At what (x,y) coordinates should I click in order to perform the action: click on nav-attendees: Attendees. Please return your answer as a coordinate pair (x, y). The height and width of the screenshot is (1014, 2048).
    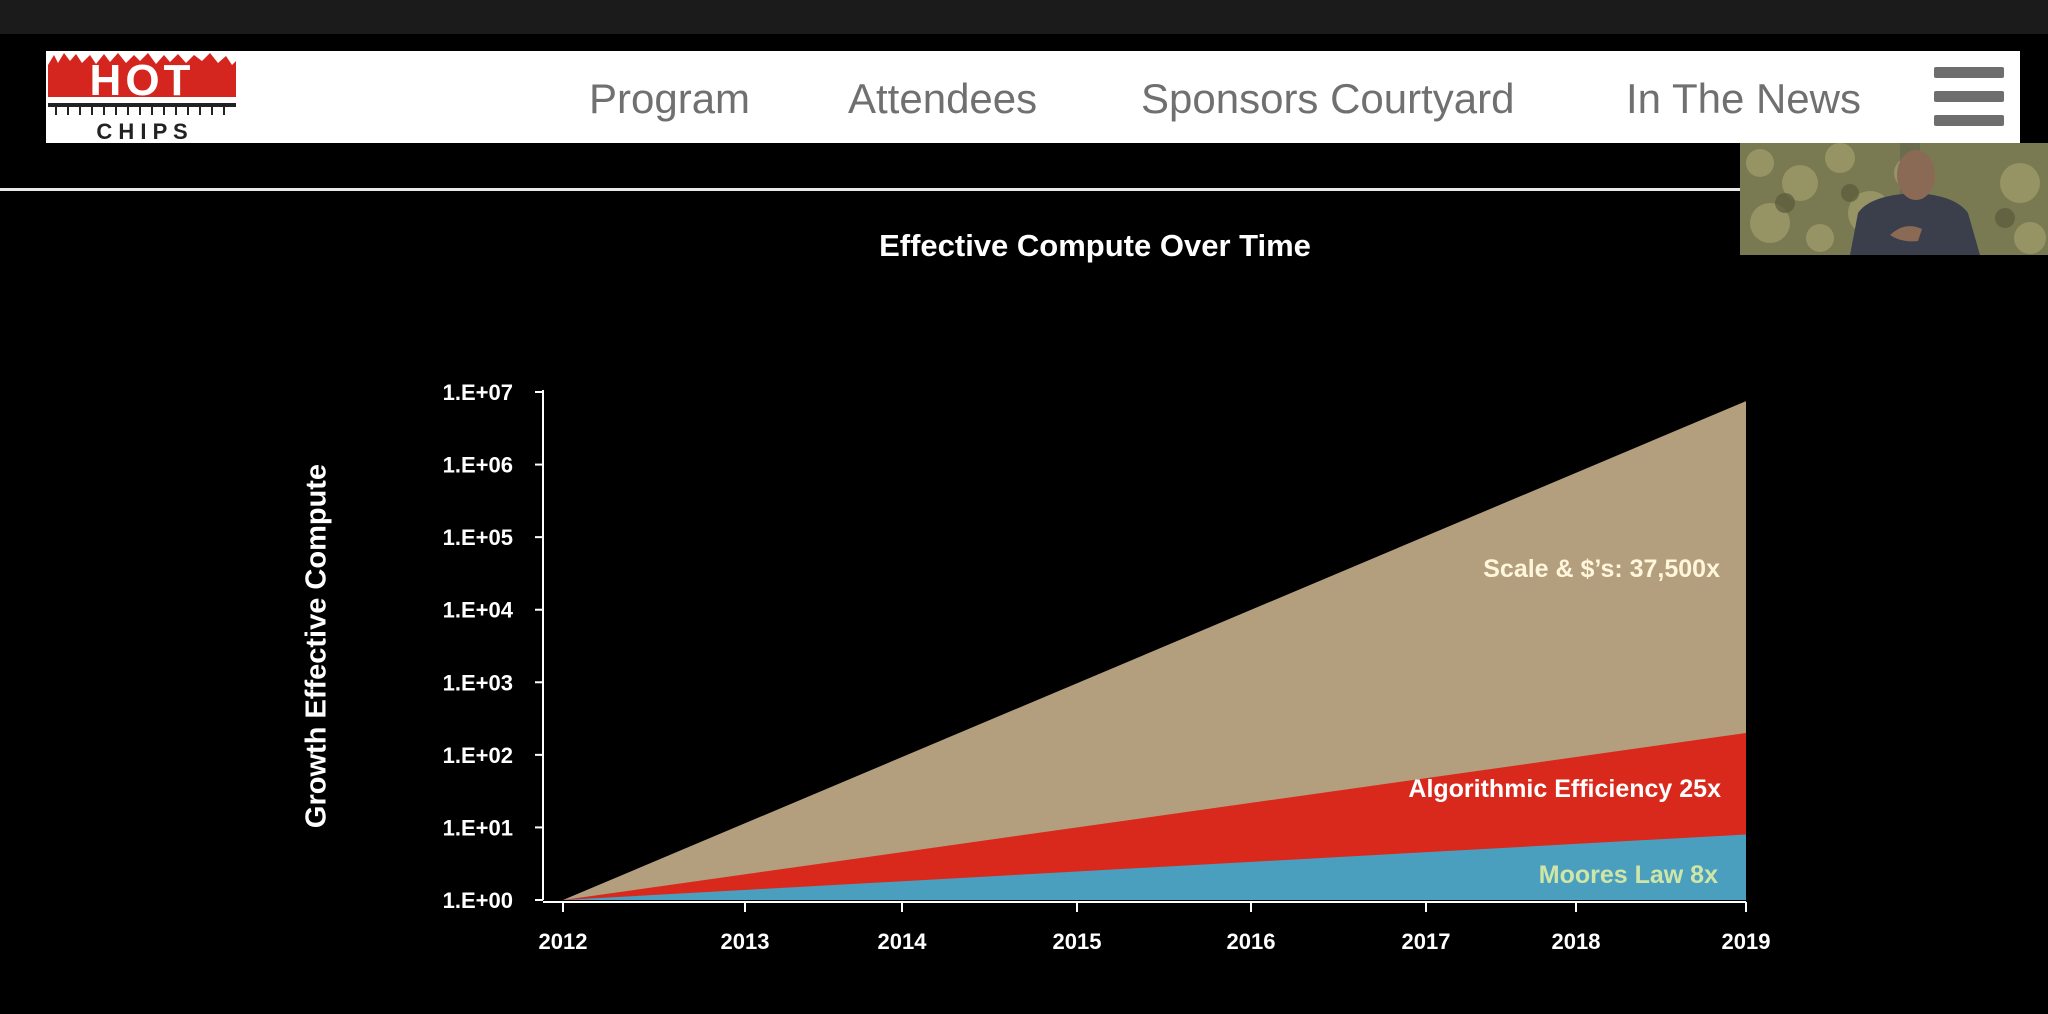
    Looking at the image, I should click on (943, 98).